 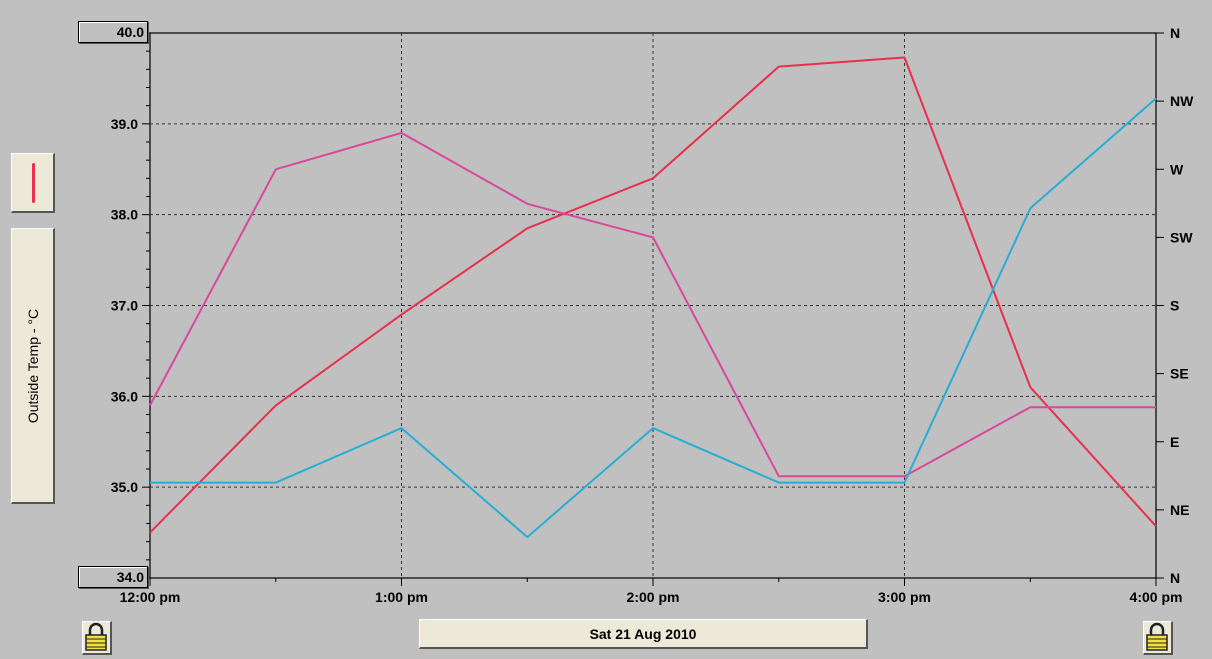 What do you see at coordinates (1182, 305) in the screenshot?
I see `y2-tick-labels: N NW W SW S SE E NE N` at bounding box center [1182, 305].